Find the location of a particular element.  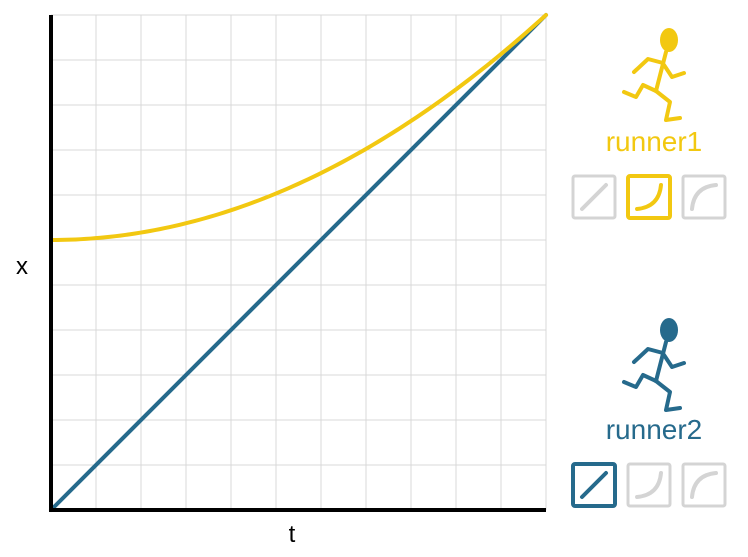

runner1-motion-options is located at coordinates (649, 197).